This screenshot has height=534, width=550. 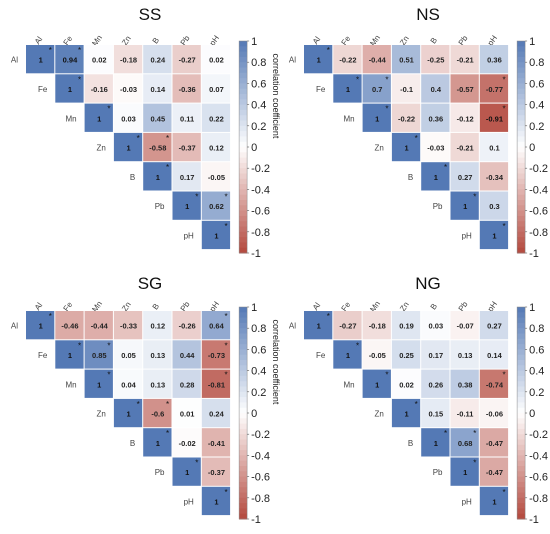 I want to click on cell-value-label: 0.51, so click(x=406, y=60).